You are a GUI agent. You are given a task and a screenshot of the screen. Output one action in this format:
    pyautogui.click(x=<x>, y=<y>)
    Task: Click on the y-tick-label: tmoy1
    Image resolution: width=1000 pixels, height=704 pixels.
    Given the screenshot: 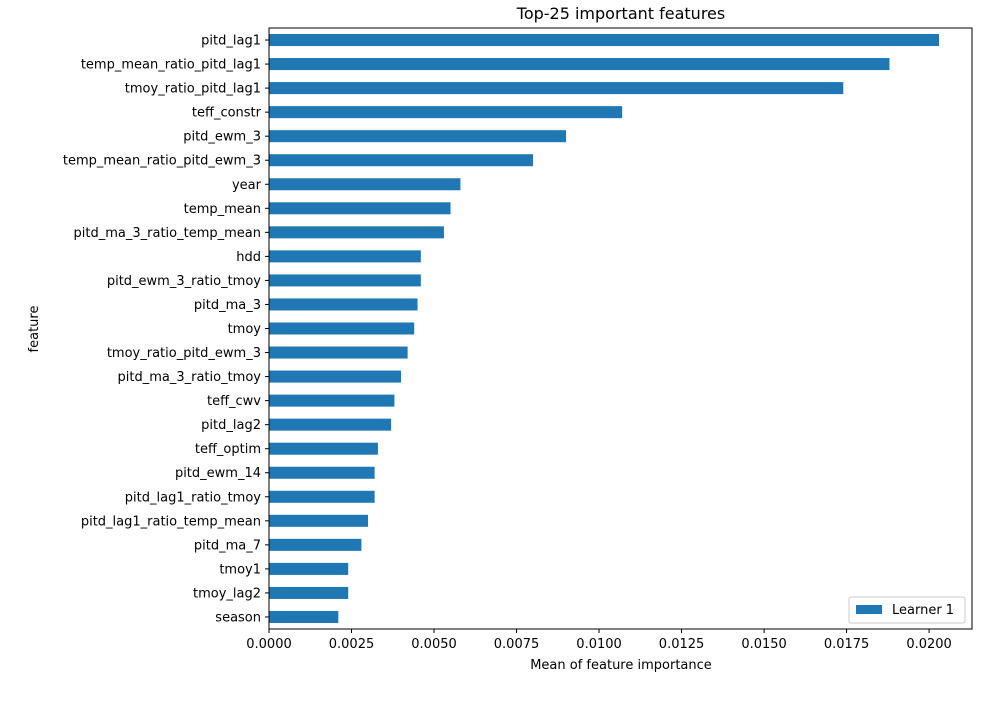 What is the action you would take?
    pyautogui.click(x=240, y=569)
    